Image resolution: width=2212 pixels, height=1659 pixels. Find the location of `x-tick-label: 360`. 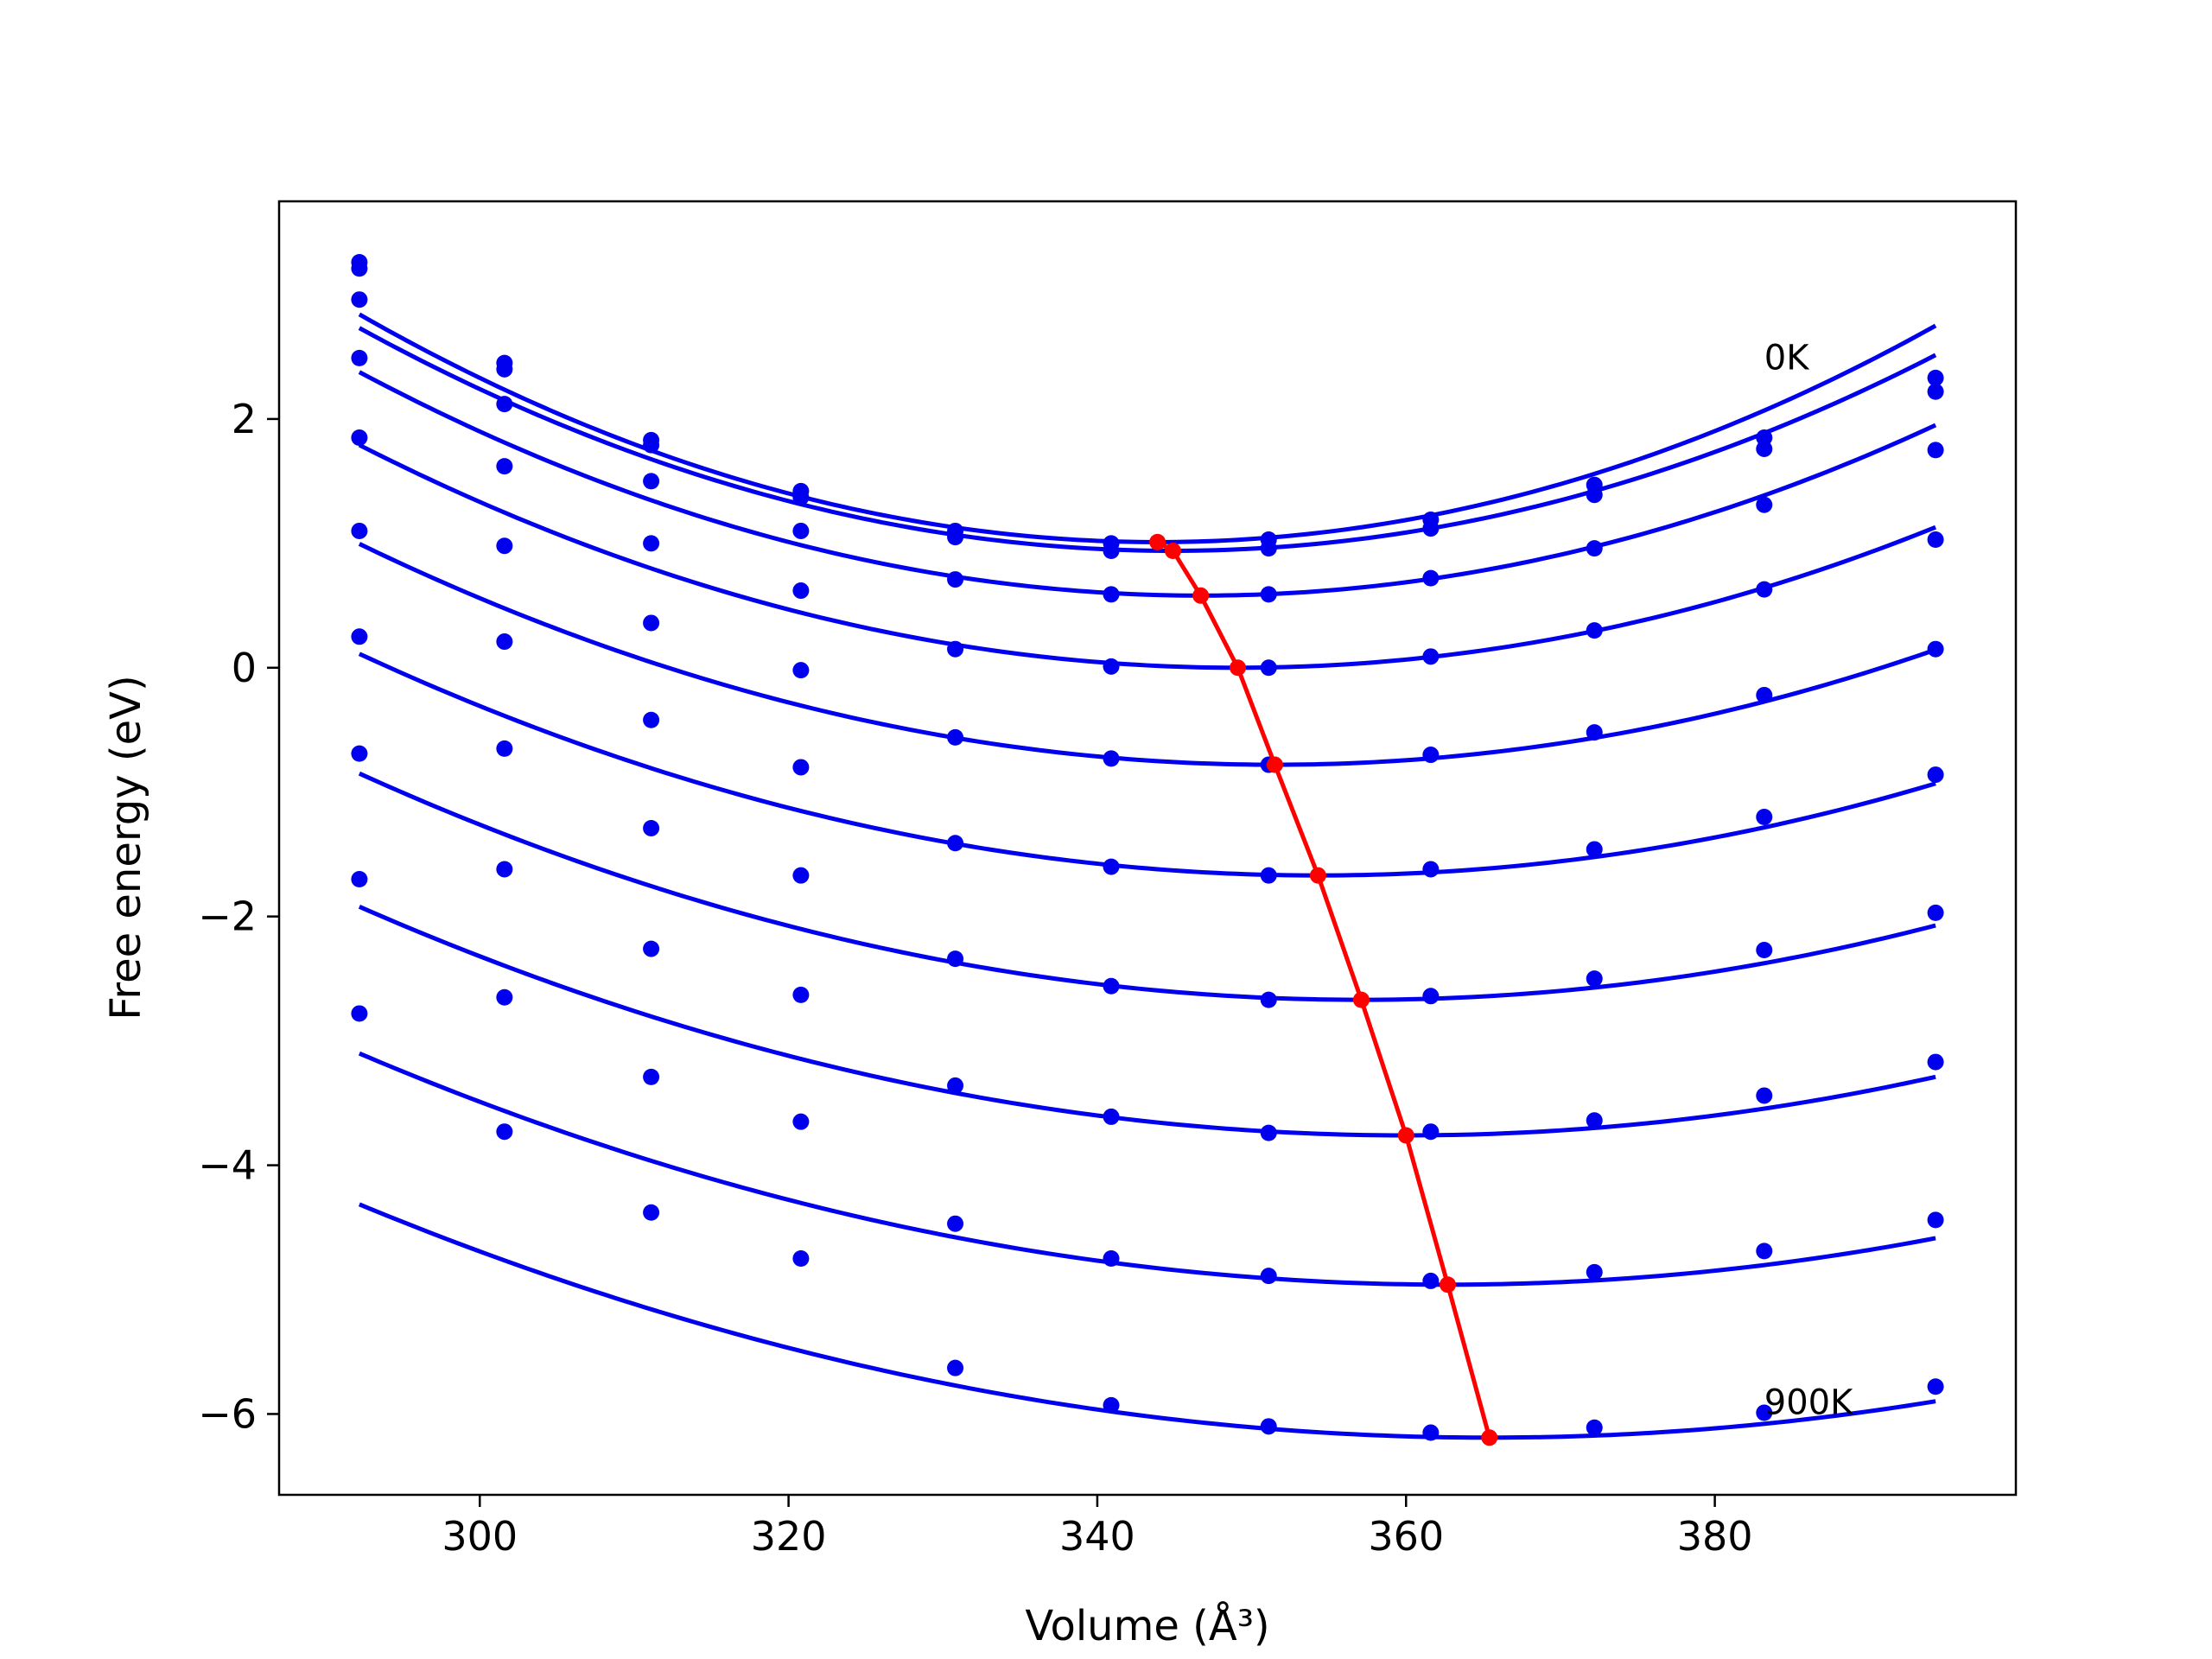

x-tick-label: 360 is located at coordinates (1406, 1536).